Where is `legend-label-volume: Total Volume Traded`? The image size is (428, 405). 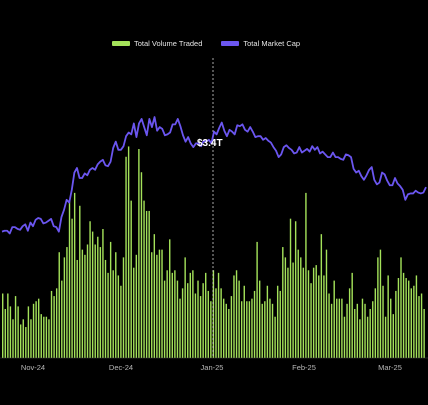
legend-label-volume: Total Volume Traded is located at coordinates (168, 43).